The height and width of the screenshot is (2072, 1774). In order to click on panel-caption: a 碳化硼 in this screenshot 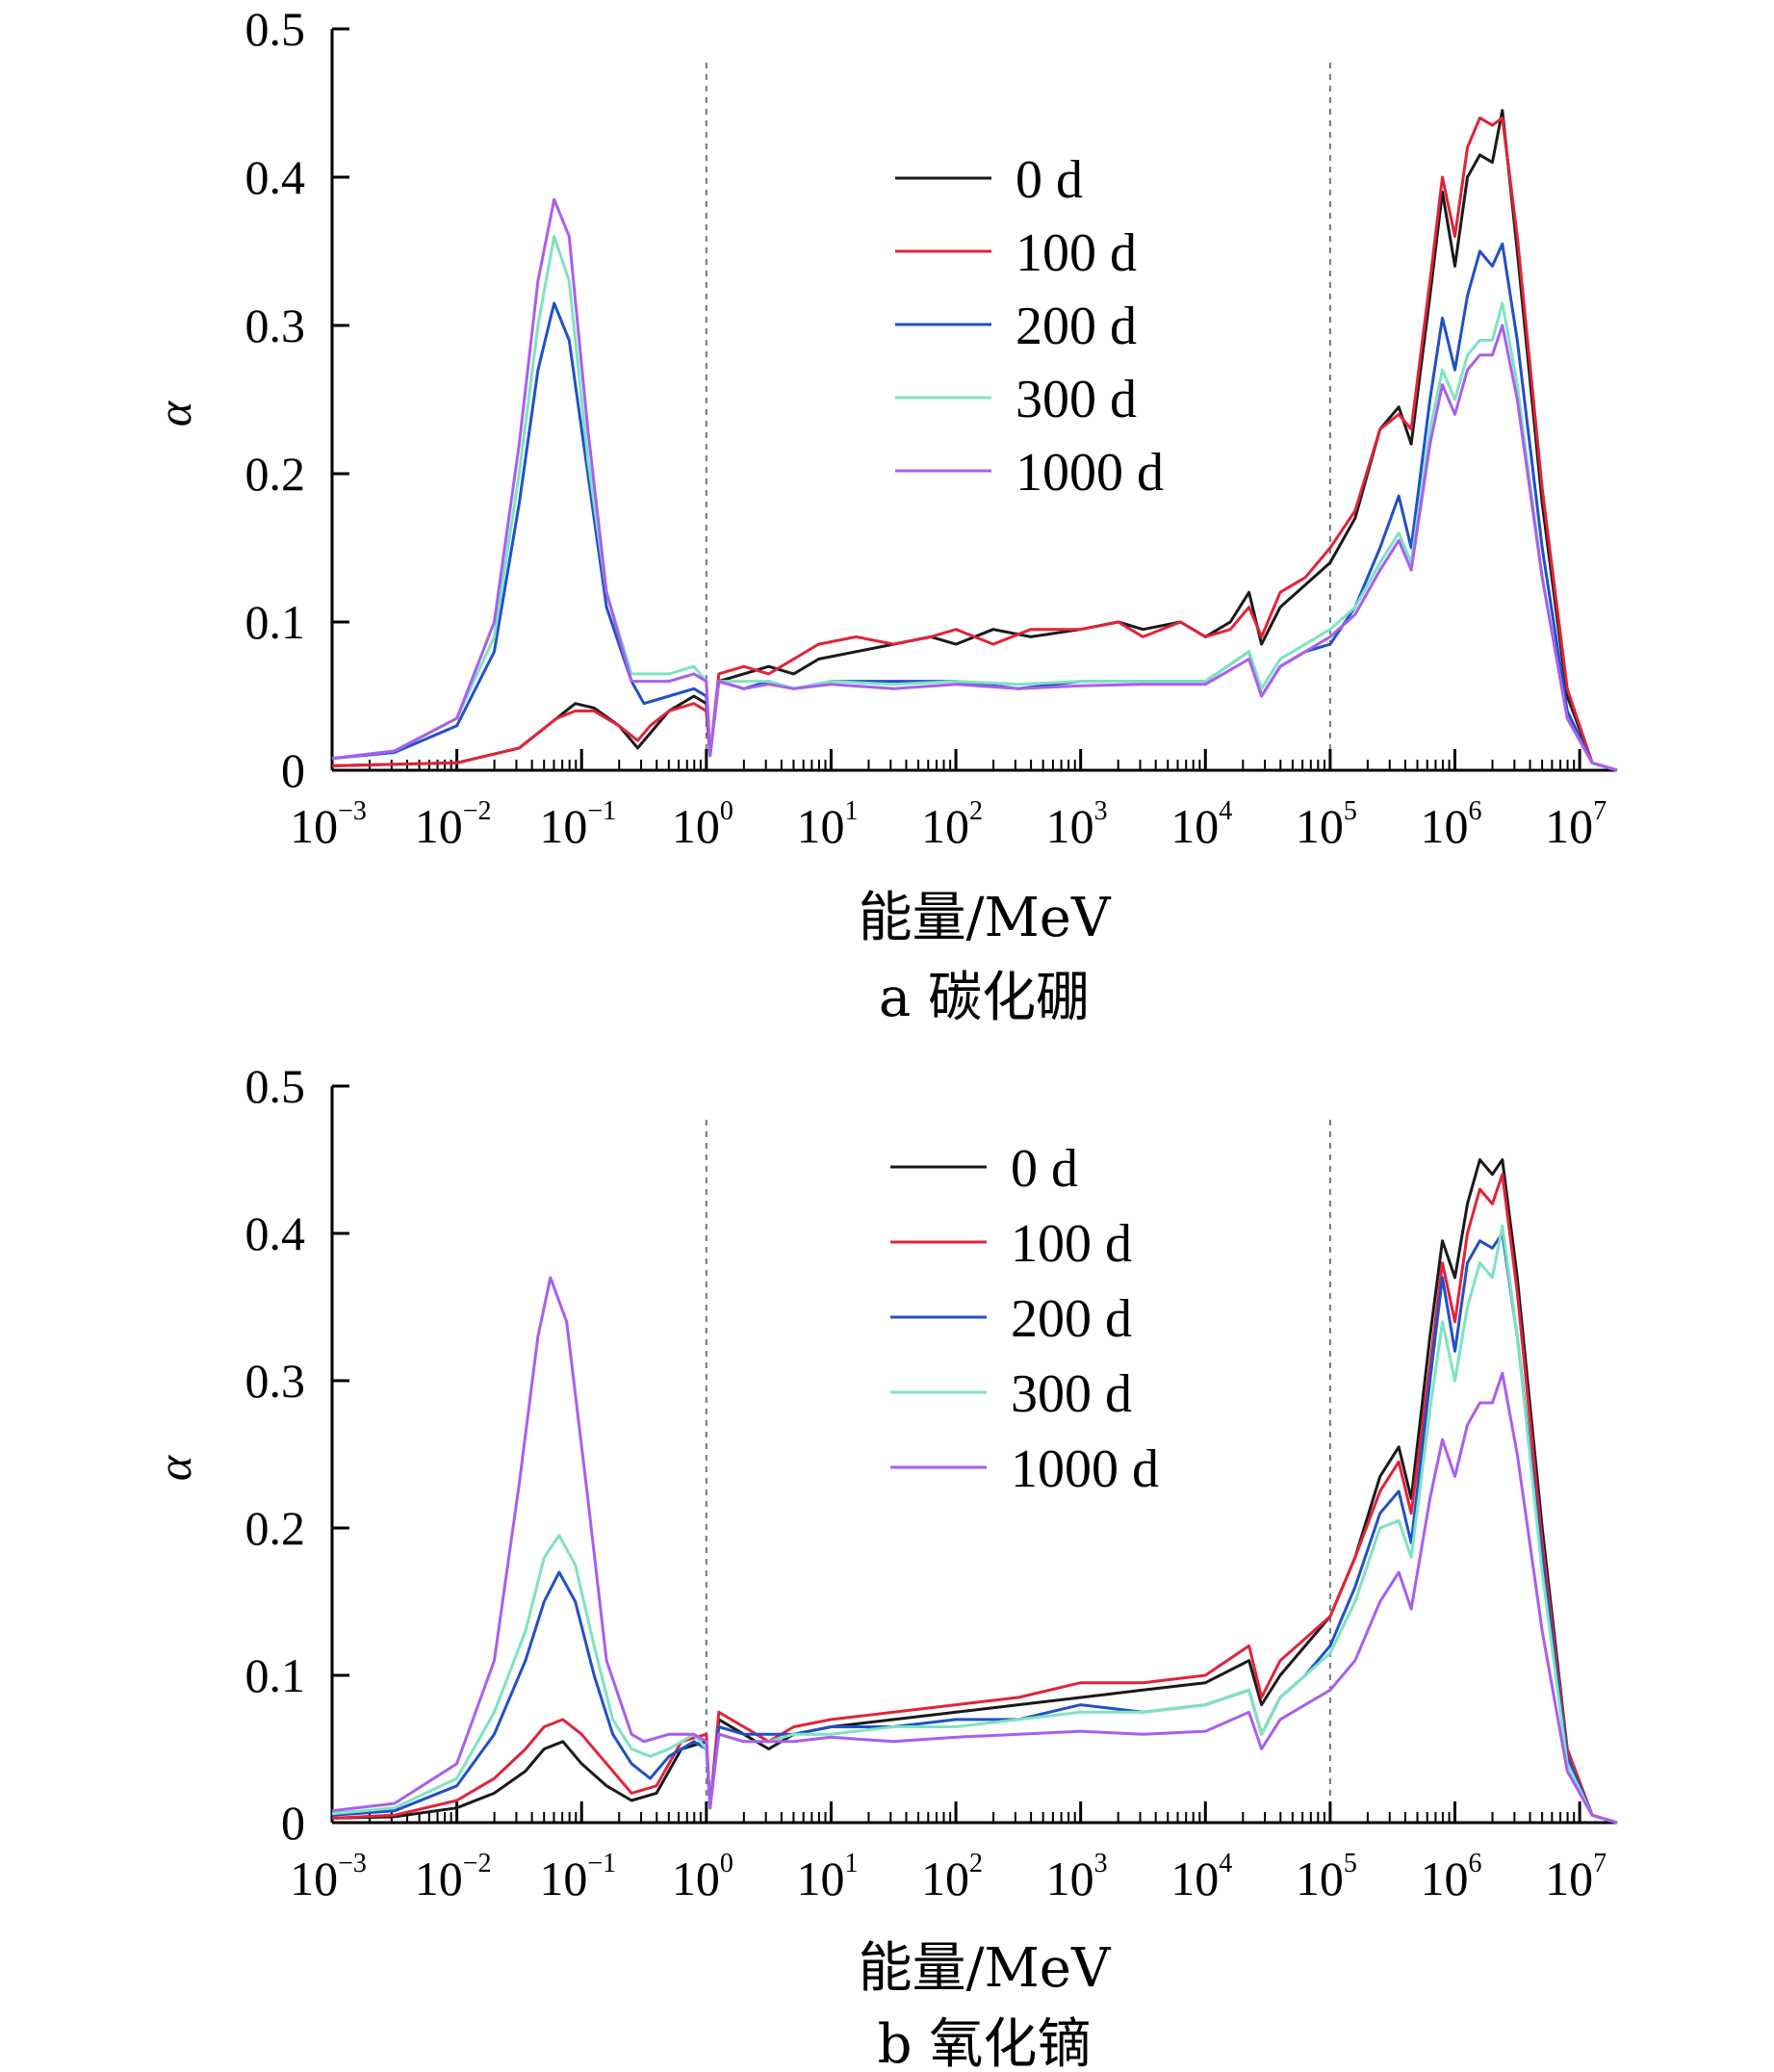, I will do `click(984, 998)`.